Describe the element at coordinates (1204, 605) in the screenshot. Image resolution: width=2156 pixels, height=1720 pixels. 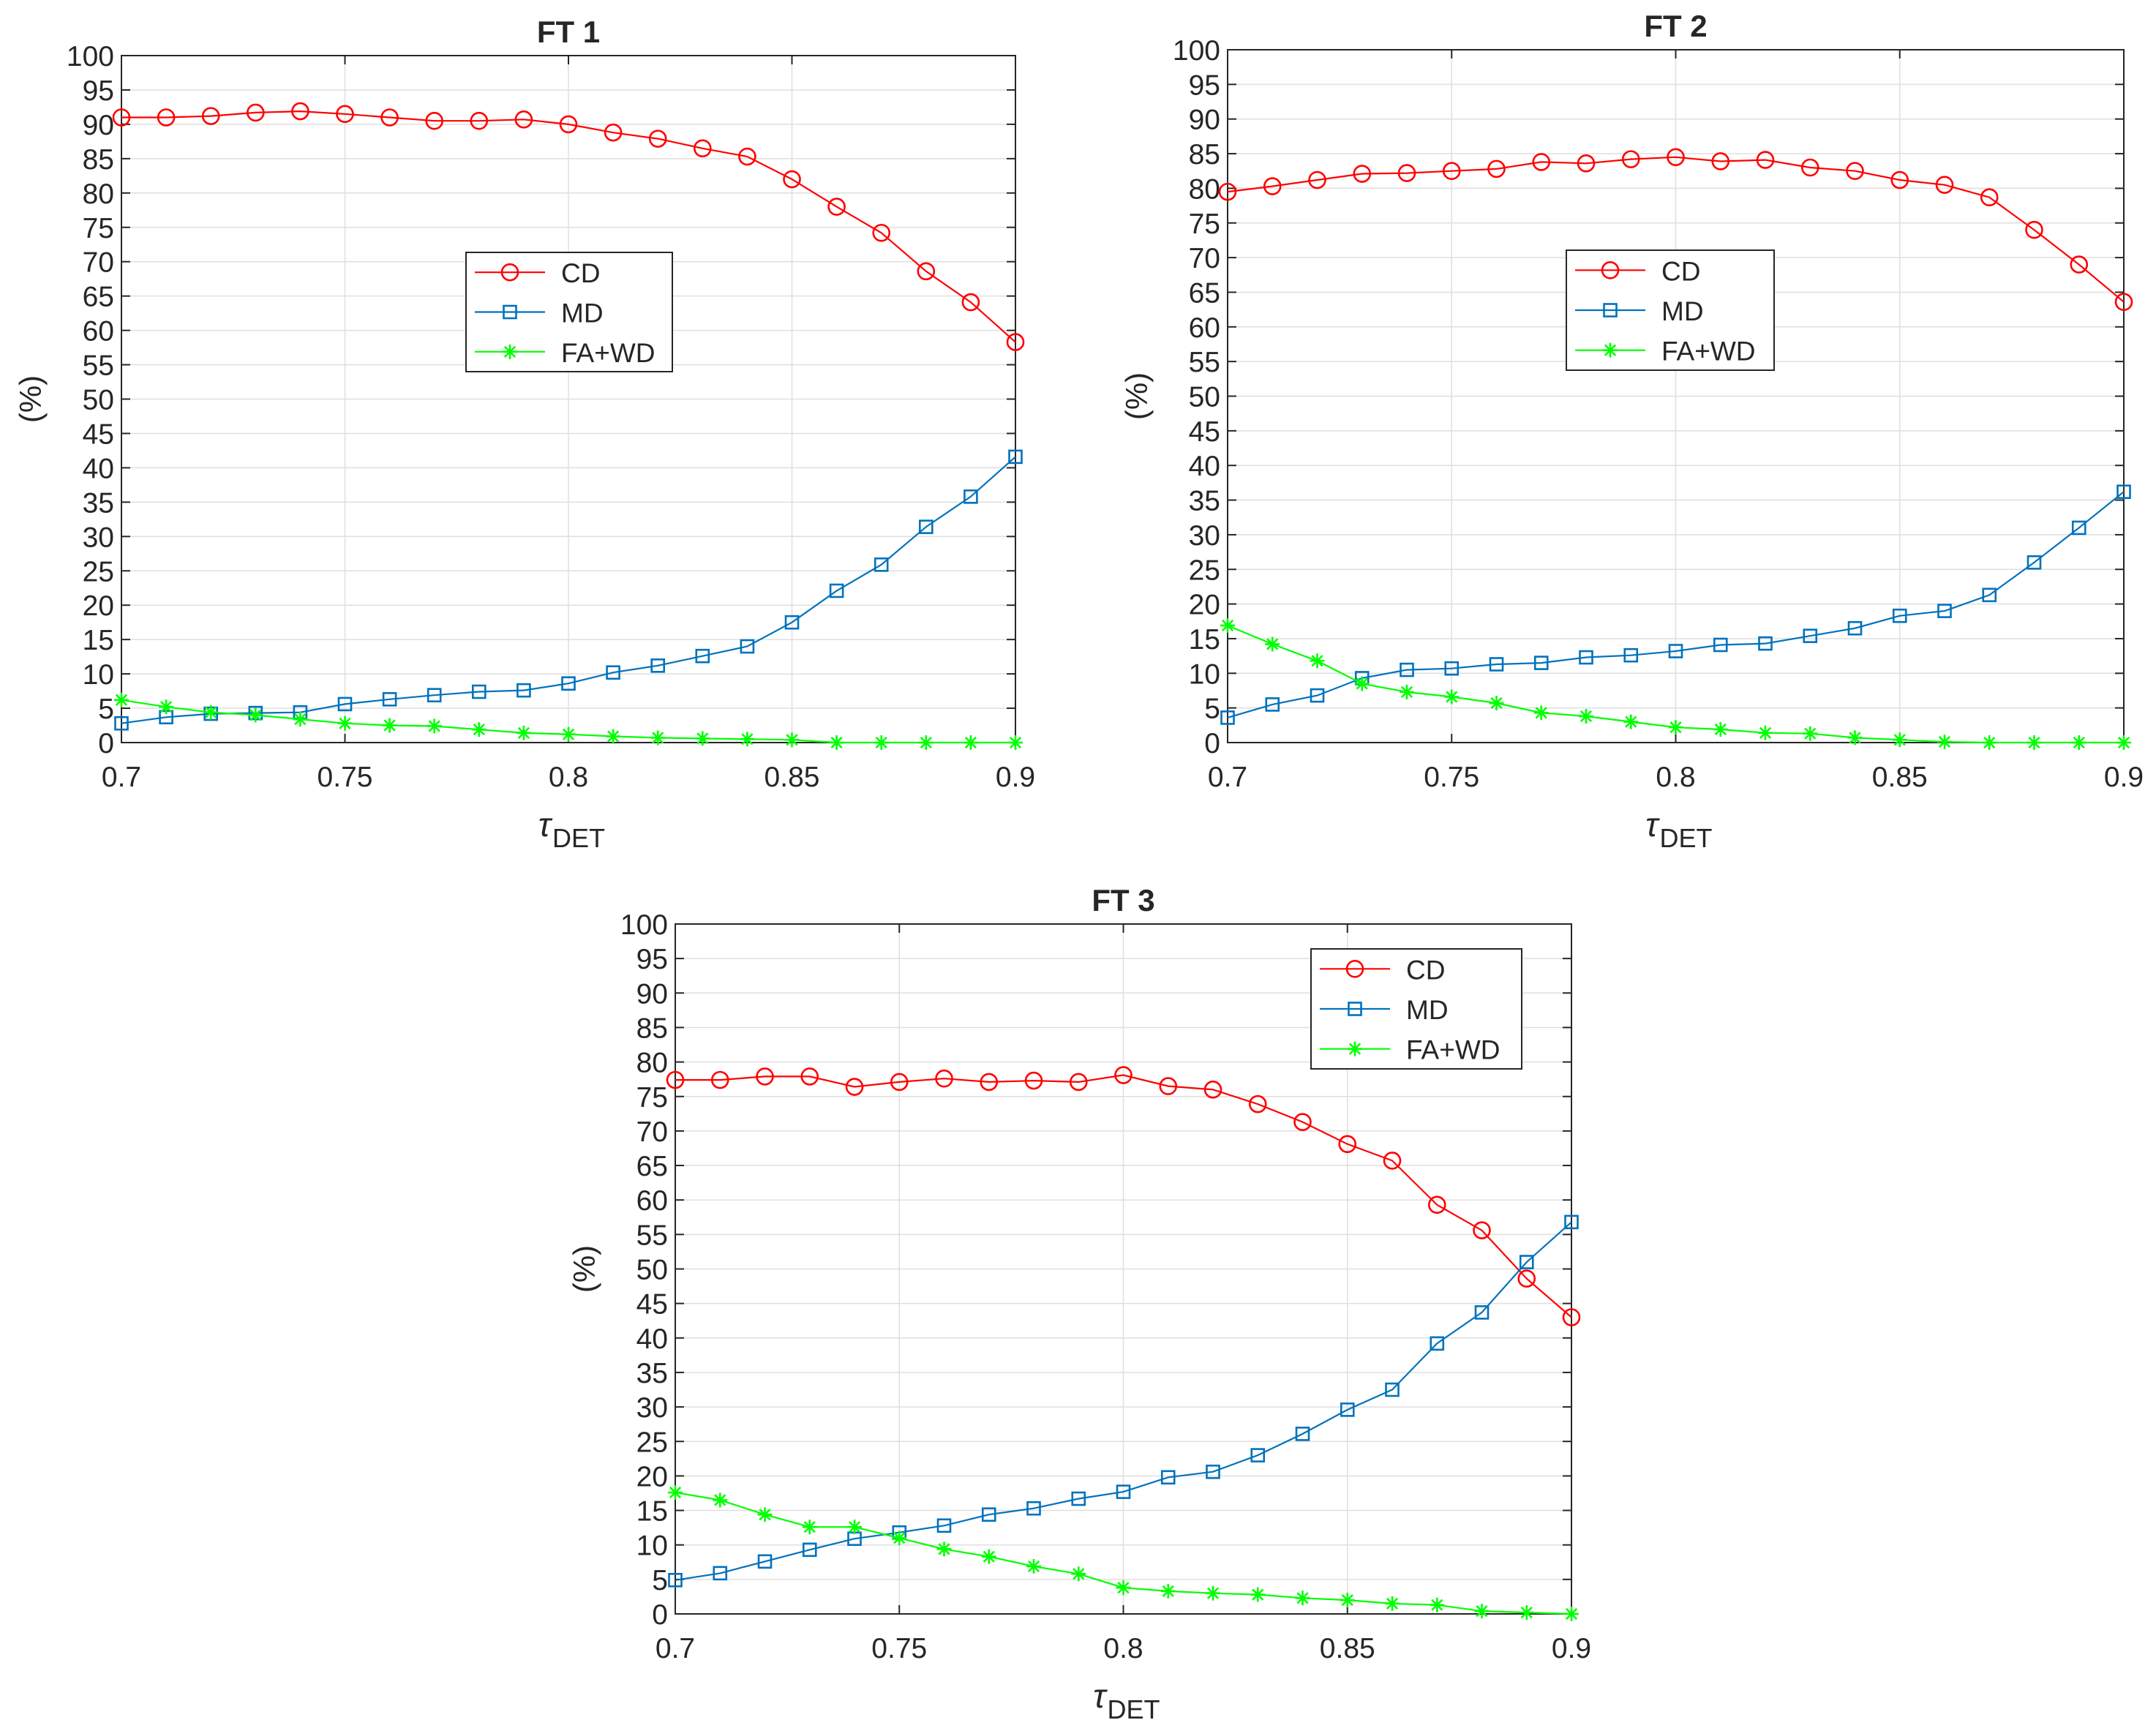
I see `y-tick-label: 20` at that location.